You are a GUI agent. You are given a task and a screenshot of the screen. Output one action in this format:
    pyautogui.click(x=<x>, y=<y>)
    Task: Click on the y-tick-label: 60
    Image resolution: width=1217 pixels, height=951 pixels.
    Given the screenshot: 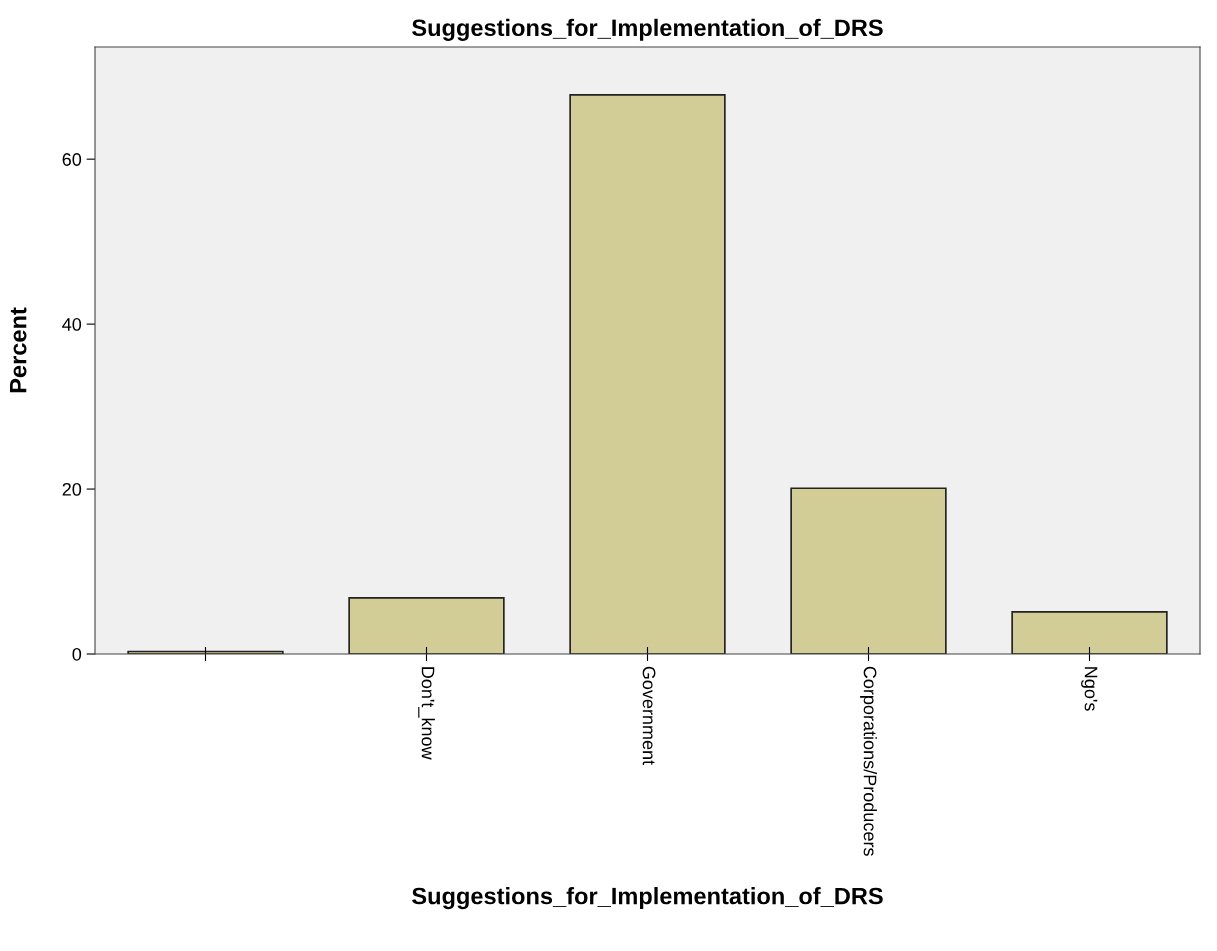 What is the action you would take?
    pyautogui.click(x=72, y=159)
    